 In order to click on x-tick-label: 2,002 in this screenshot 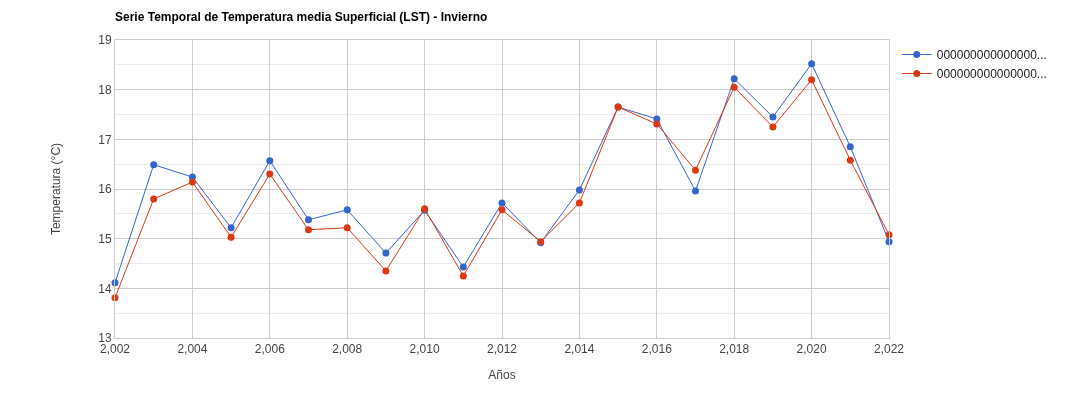, I will do `click(115, 349)`.